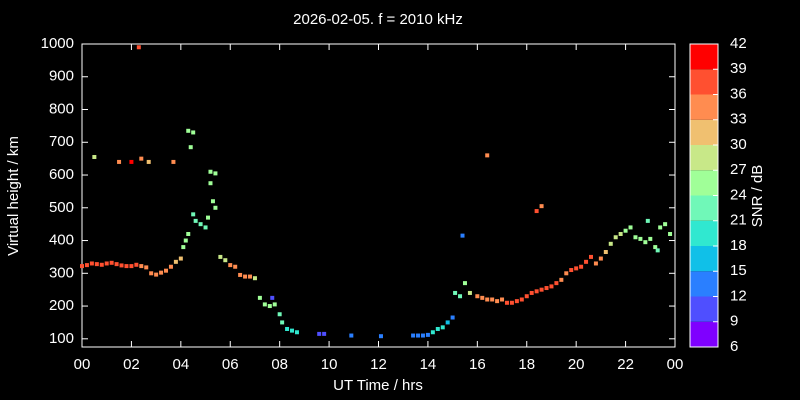 This screenshot has width=800, height=400. I want to click on x-tick-label: 02, so click(131, 364).